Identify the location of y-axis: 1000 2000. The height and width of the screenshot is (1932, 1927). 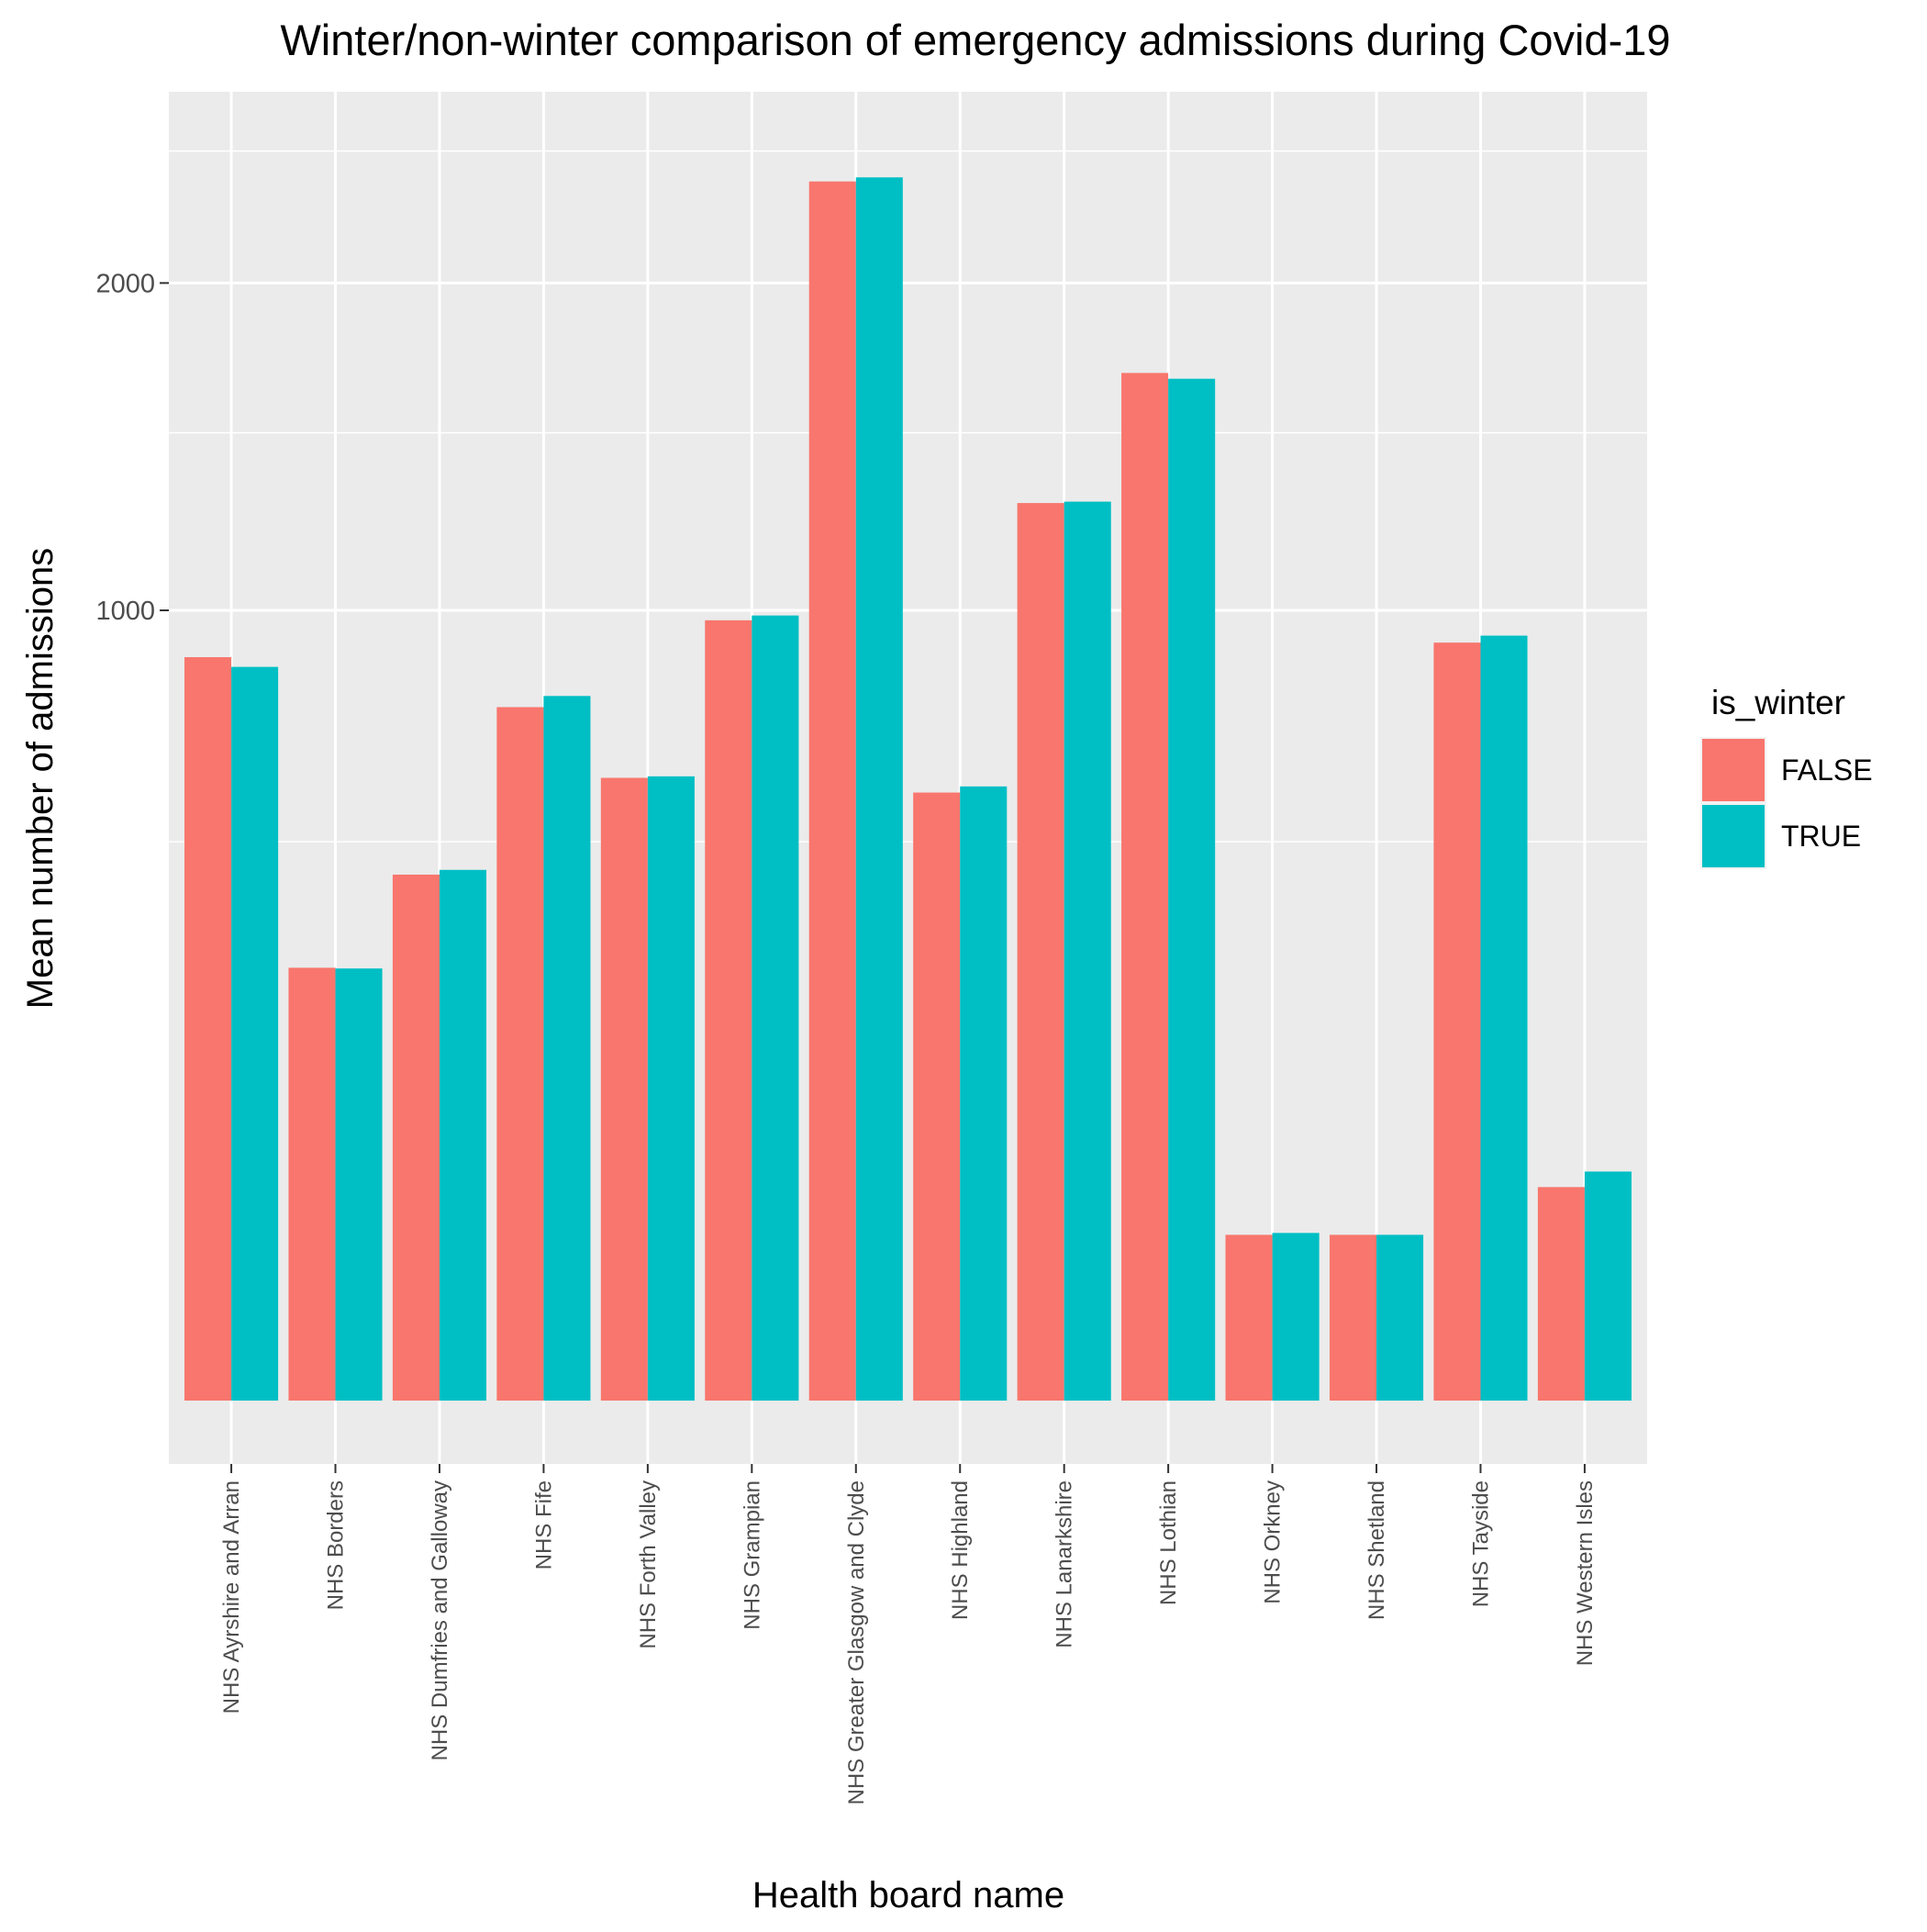
(132, 447).